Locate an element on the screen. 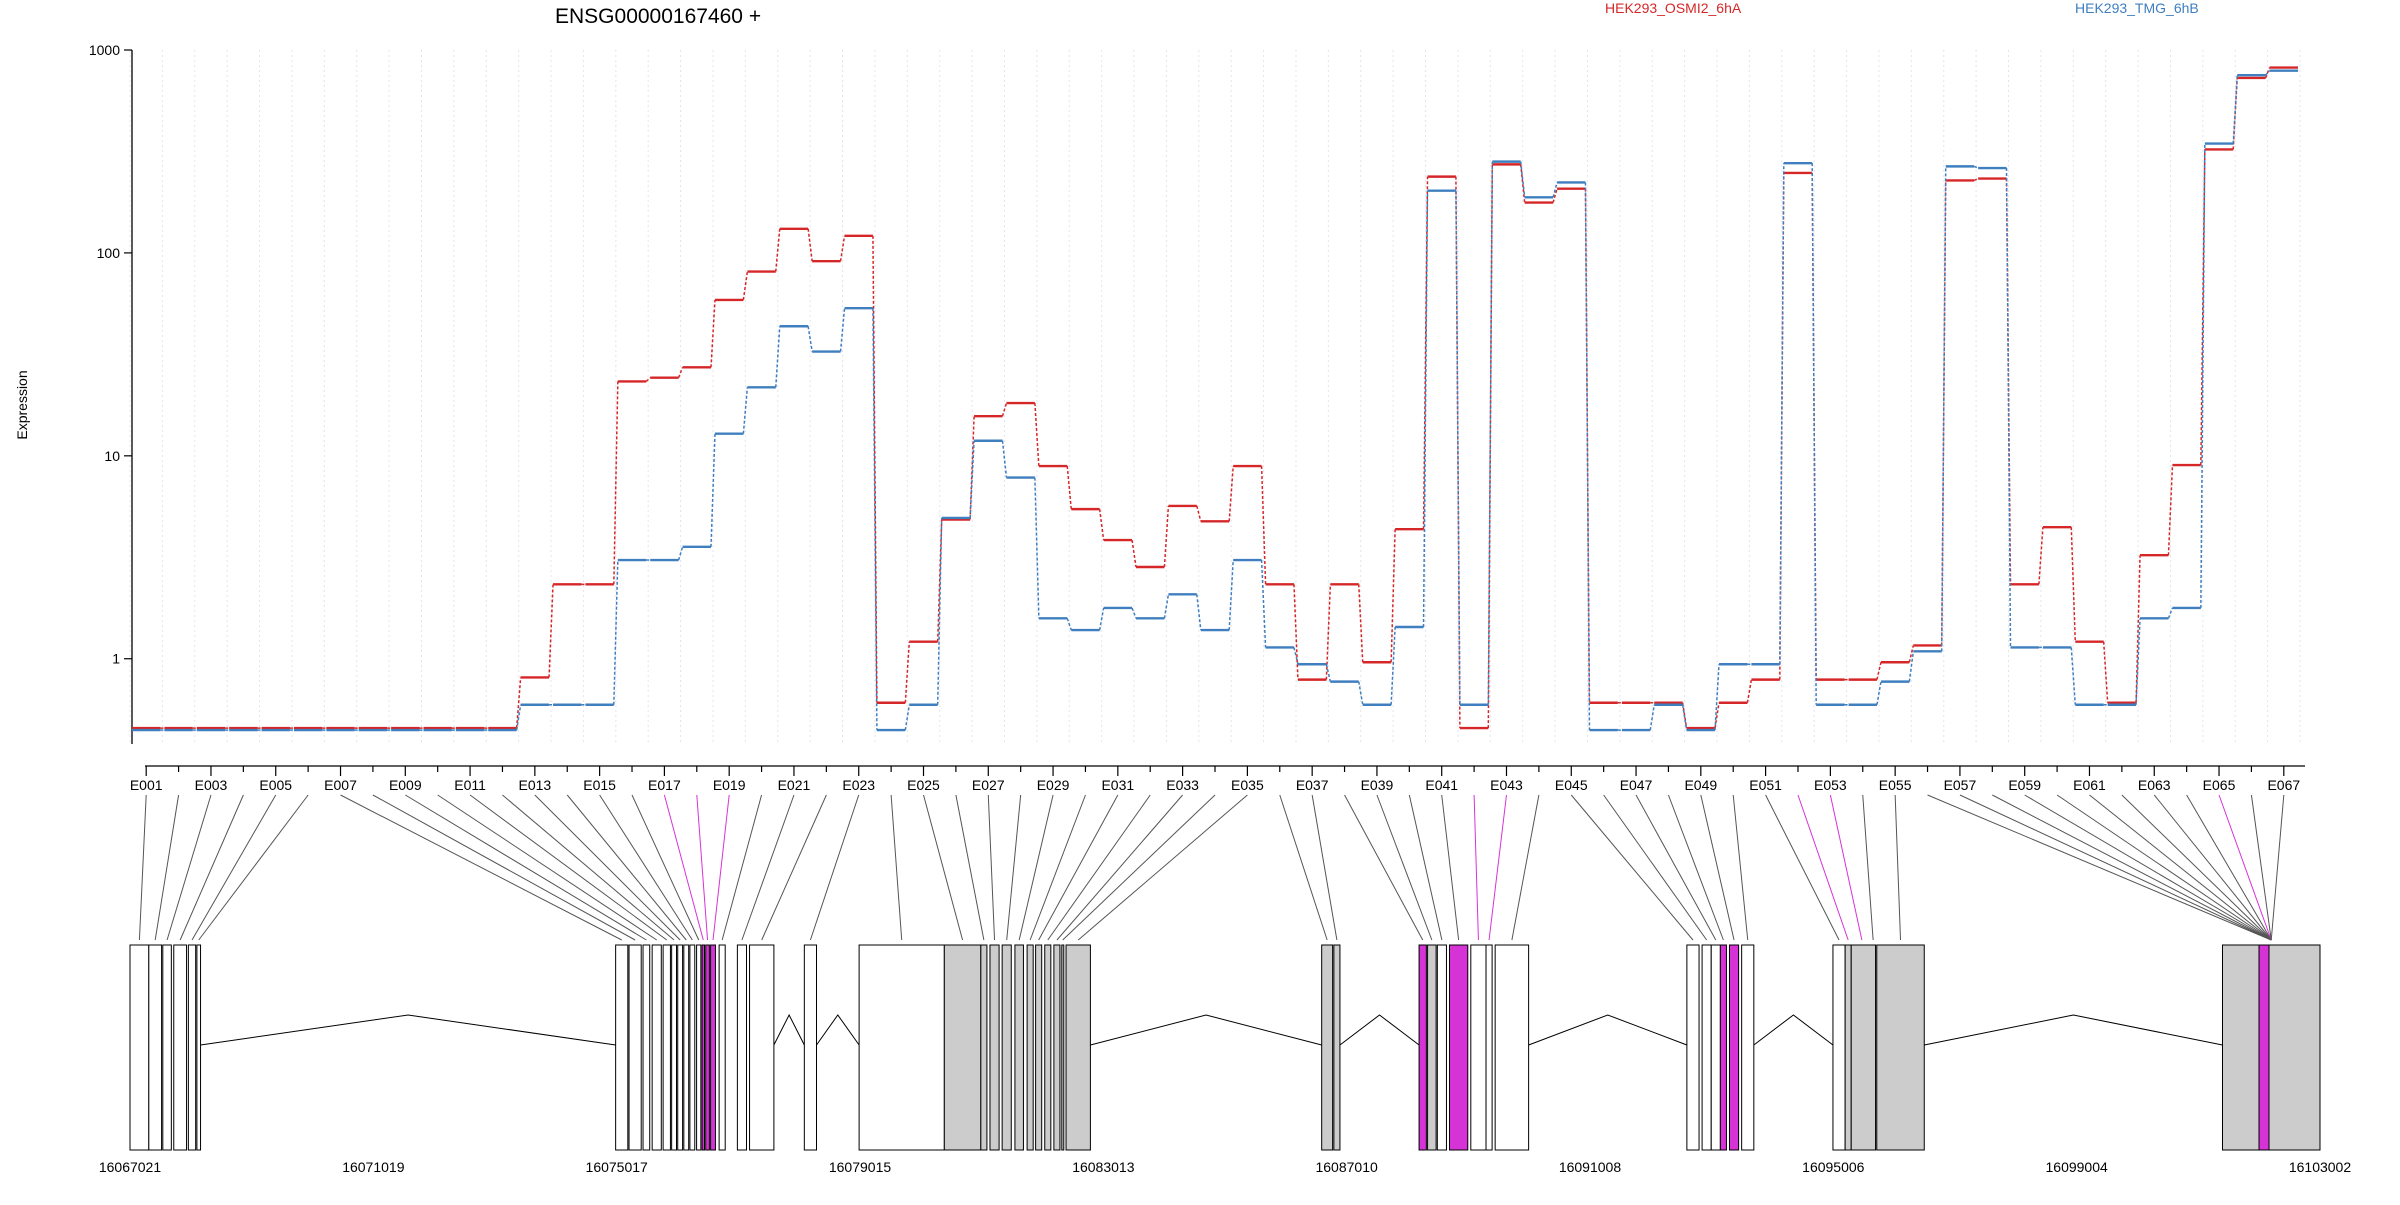 The height and width of the screenshot is (1205, 2400). x-tick-label: E065 is located at coordinates (2219, 785).